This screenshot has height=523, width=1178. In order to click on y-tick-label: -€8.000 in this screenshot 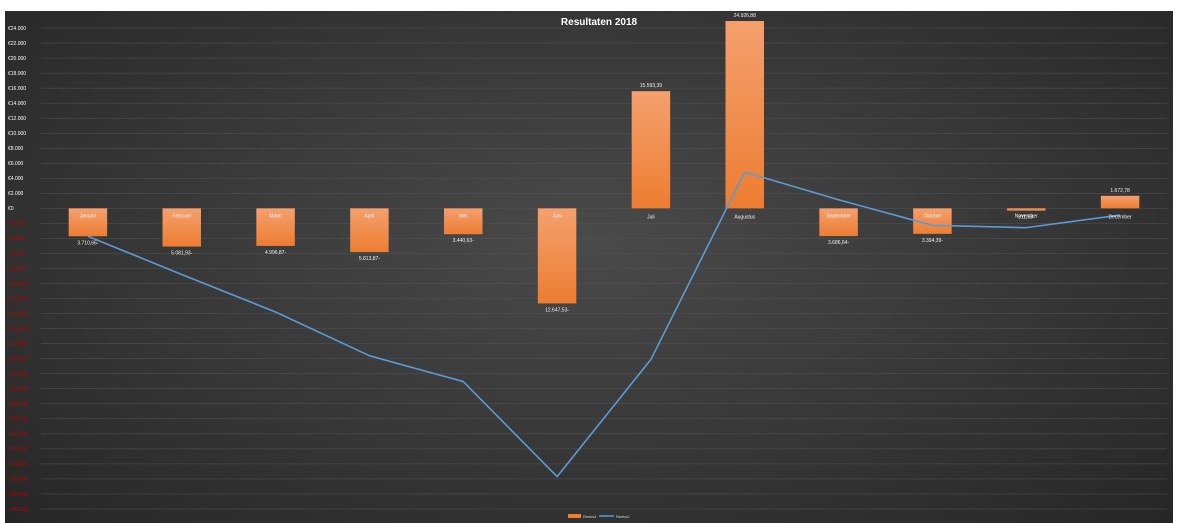, I will do `click(16, 269)`.